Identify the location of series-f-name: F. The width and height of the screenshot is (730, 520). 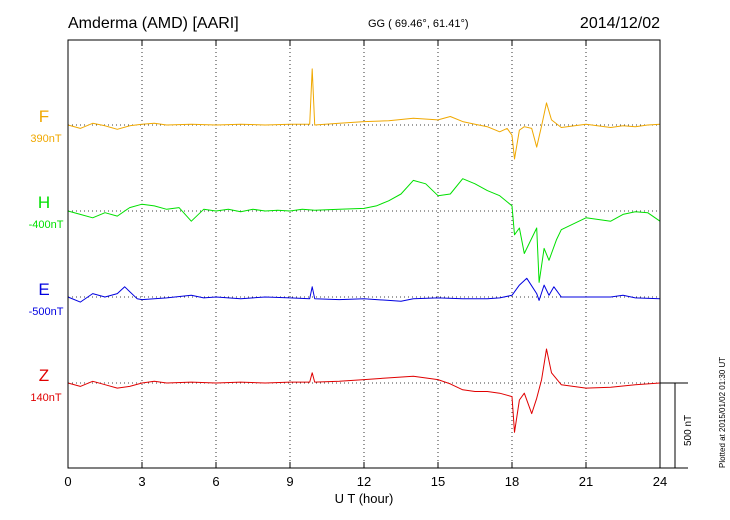
(44, 116).